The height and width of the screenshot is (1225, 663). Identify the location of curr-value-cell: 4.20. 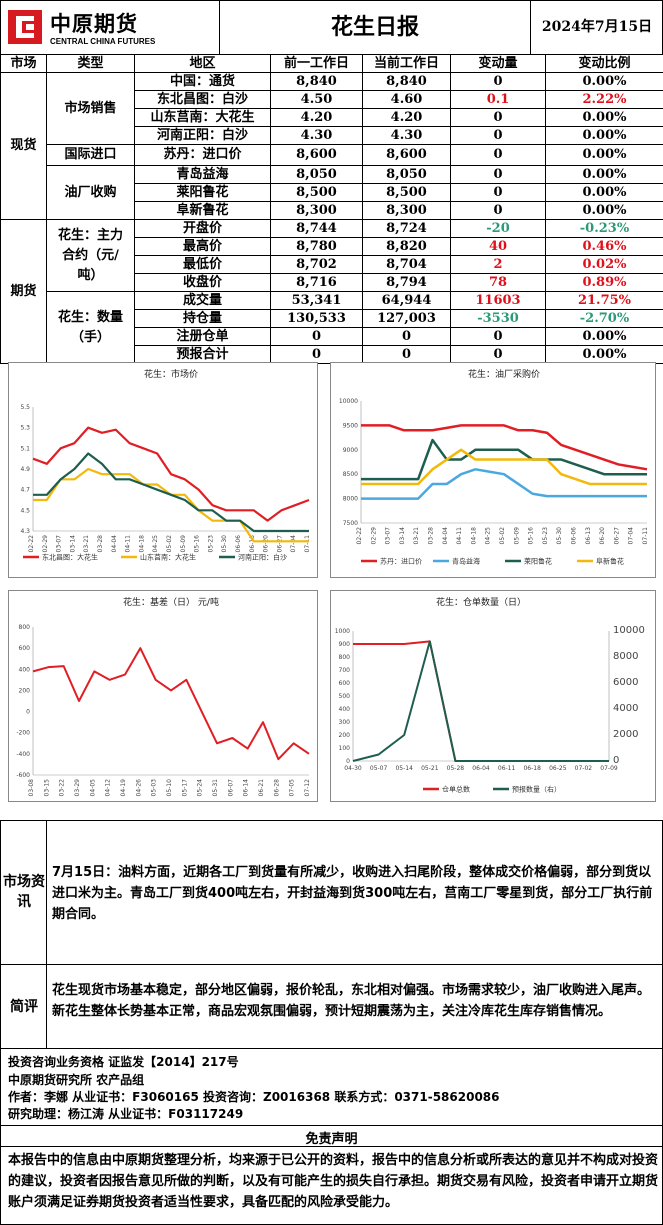
(406, 117).